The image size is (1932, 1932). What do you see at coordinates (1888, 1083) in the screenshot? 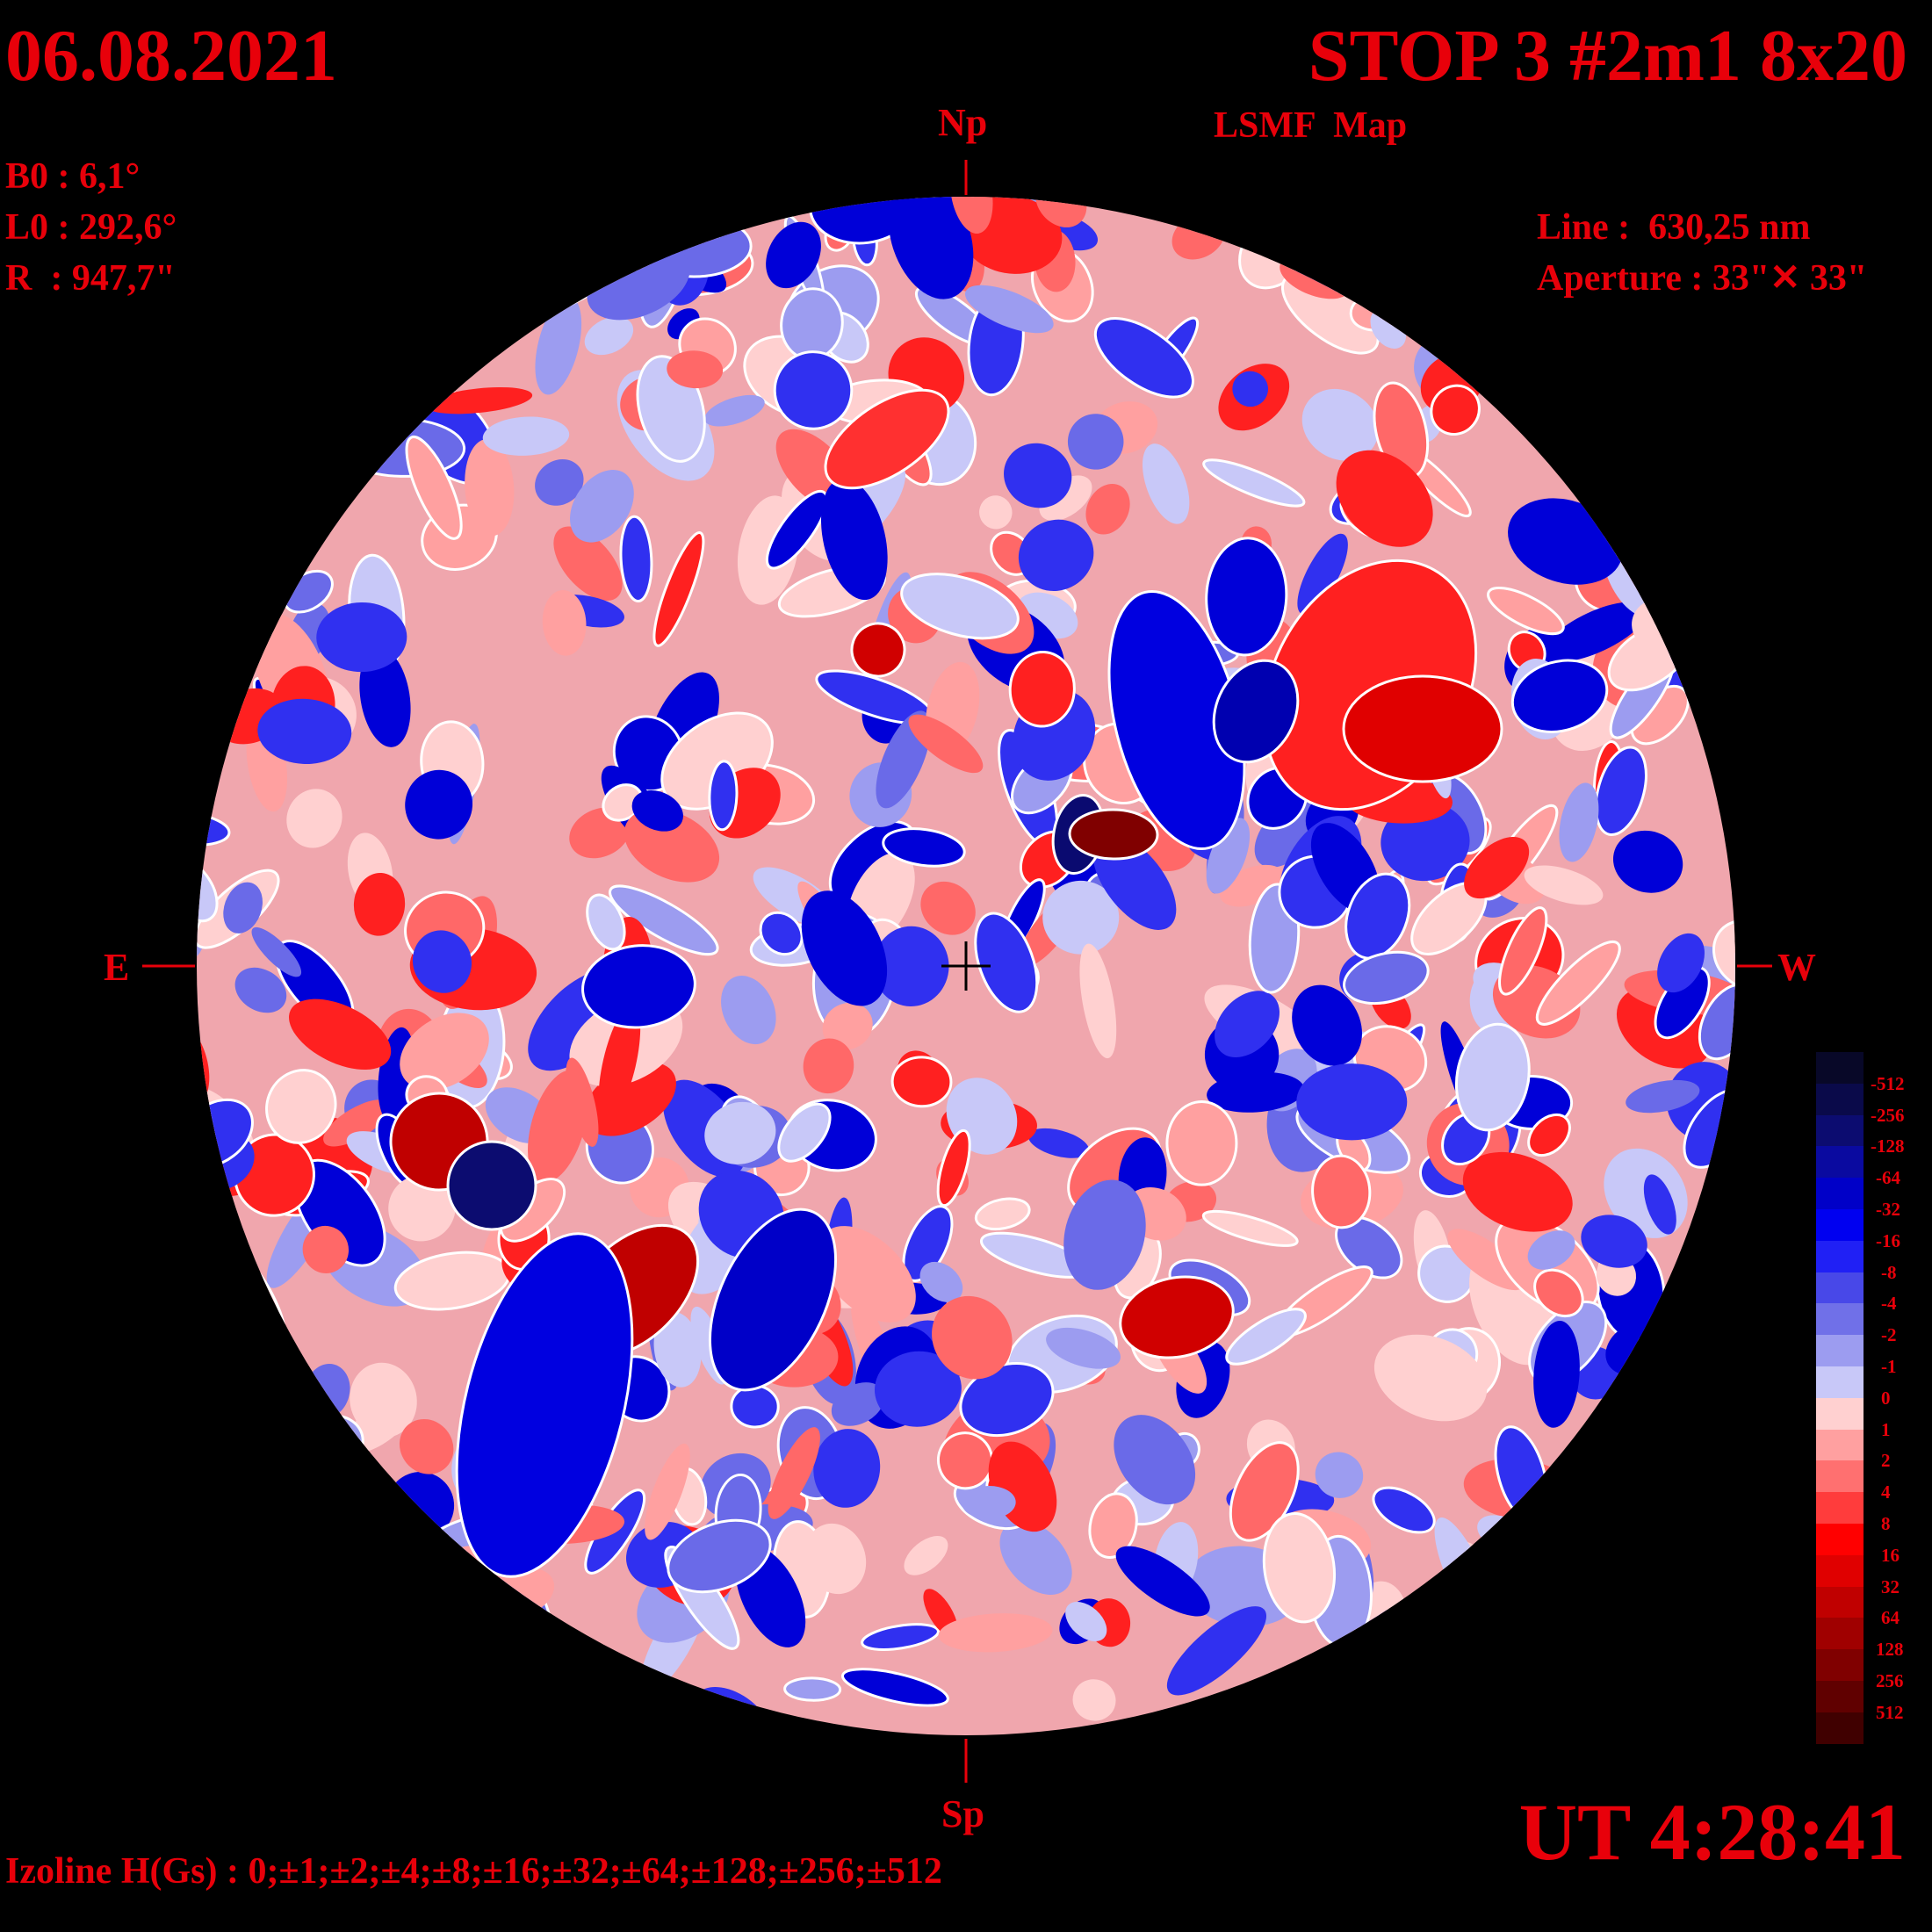
I see `legend-label: -512` at bounding box center [1888, 1083].